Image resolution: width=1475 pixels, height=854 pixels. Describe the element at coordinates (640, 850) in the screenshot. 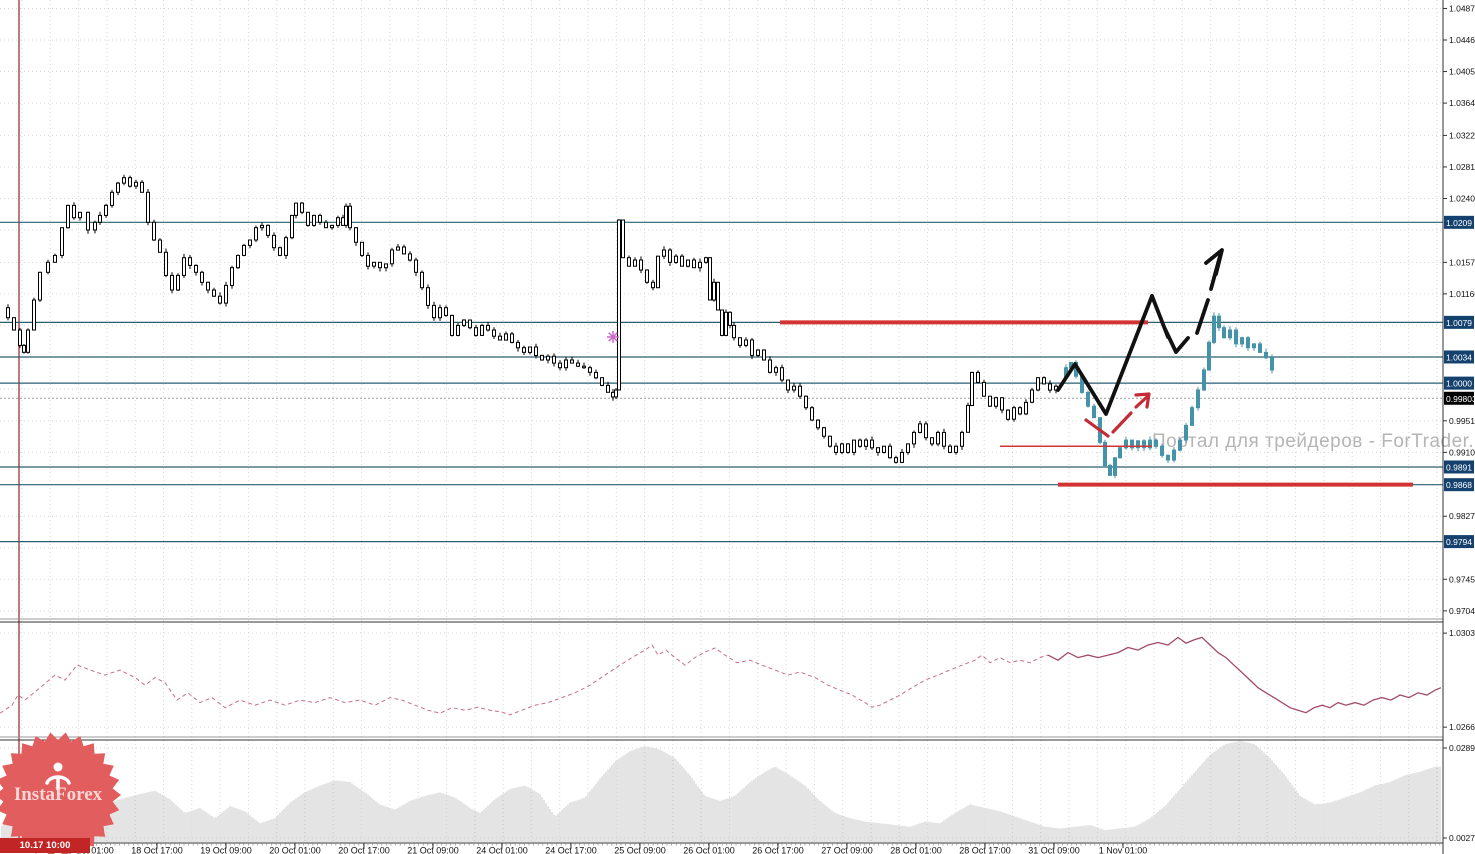

I see `svg-text: 25 Oct 09:00` at that location.